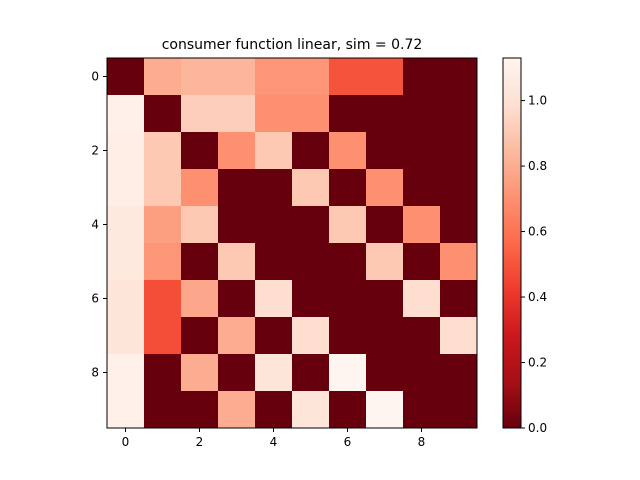 This screenshot has height=480, width=640. Describe the element at coordinates (348, 442) in the screenshot. I see `x-tick-label: 6` at that location.